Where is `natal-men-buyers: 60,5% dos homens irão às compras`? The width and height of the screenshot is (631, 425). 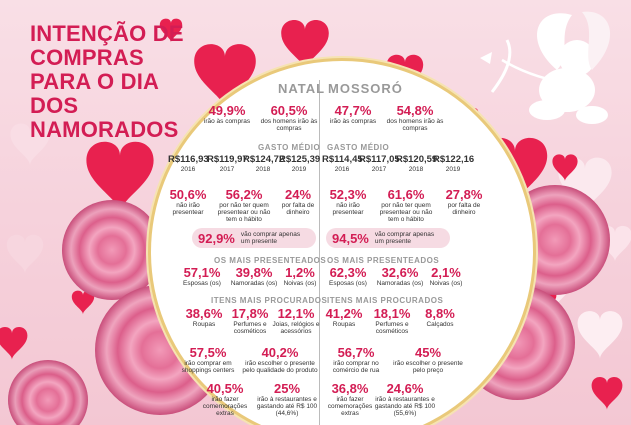
natal-men-buyers: 60,5% dos homens irão às compras is located at coordinates (289, 117).